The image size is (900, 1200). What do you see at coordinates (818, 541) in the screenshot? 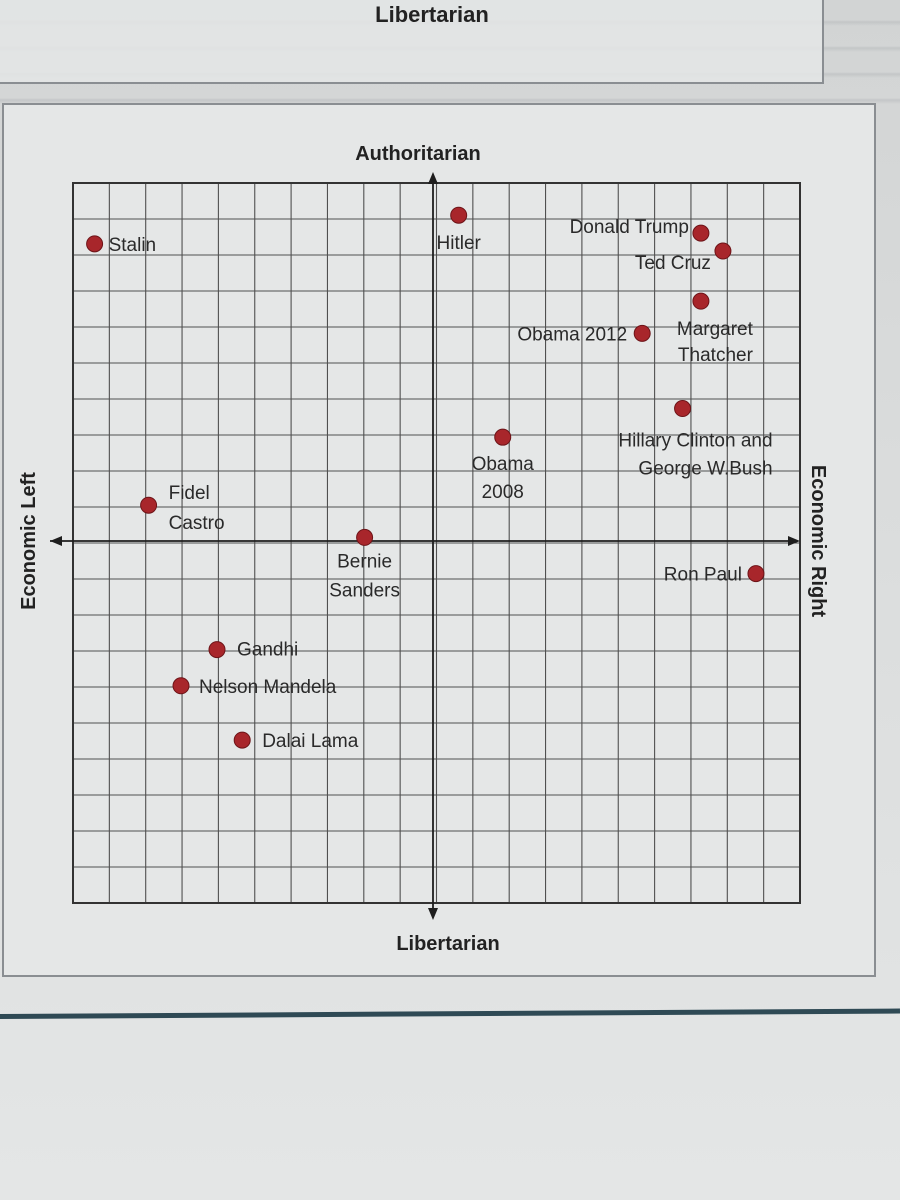
I see `axis-title-right: Economic Right` at bounding box center [818, 541].